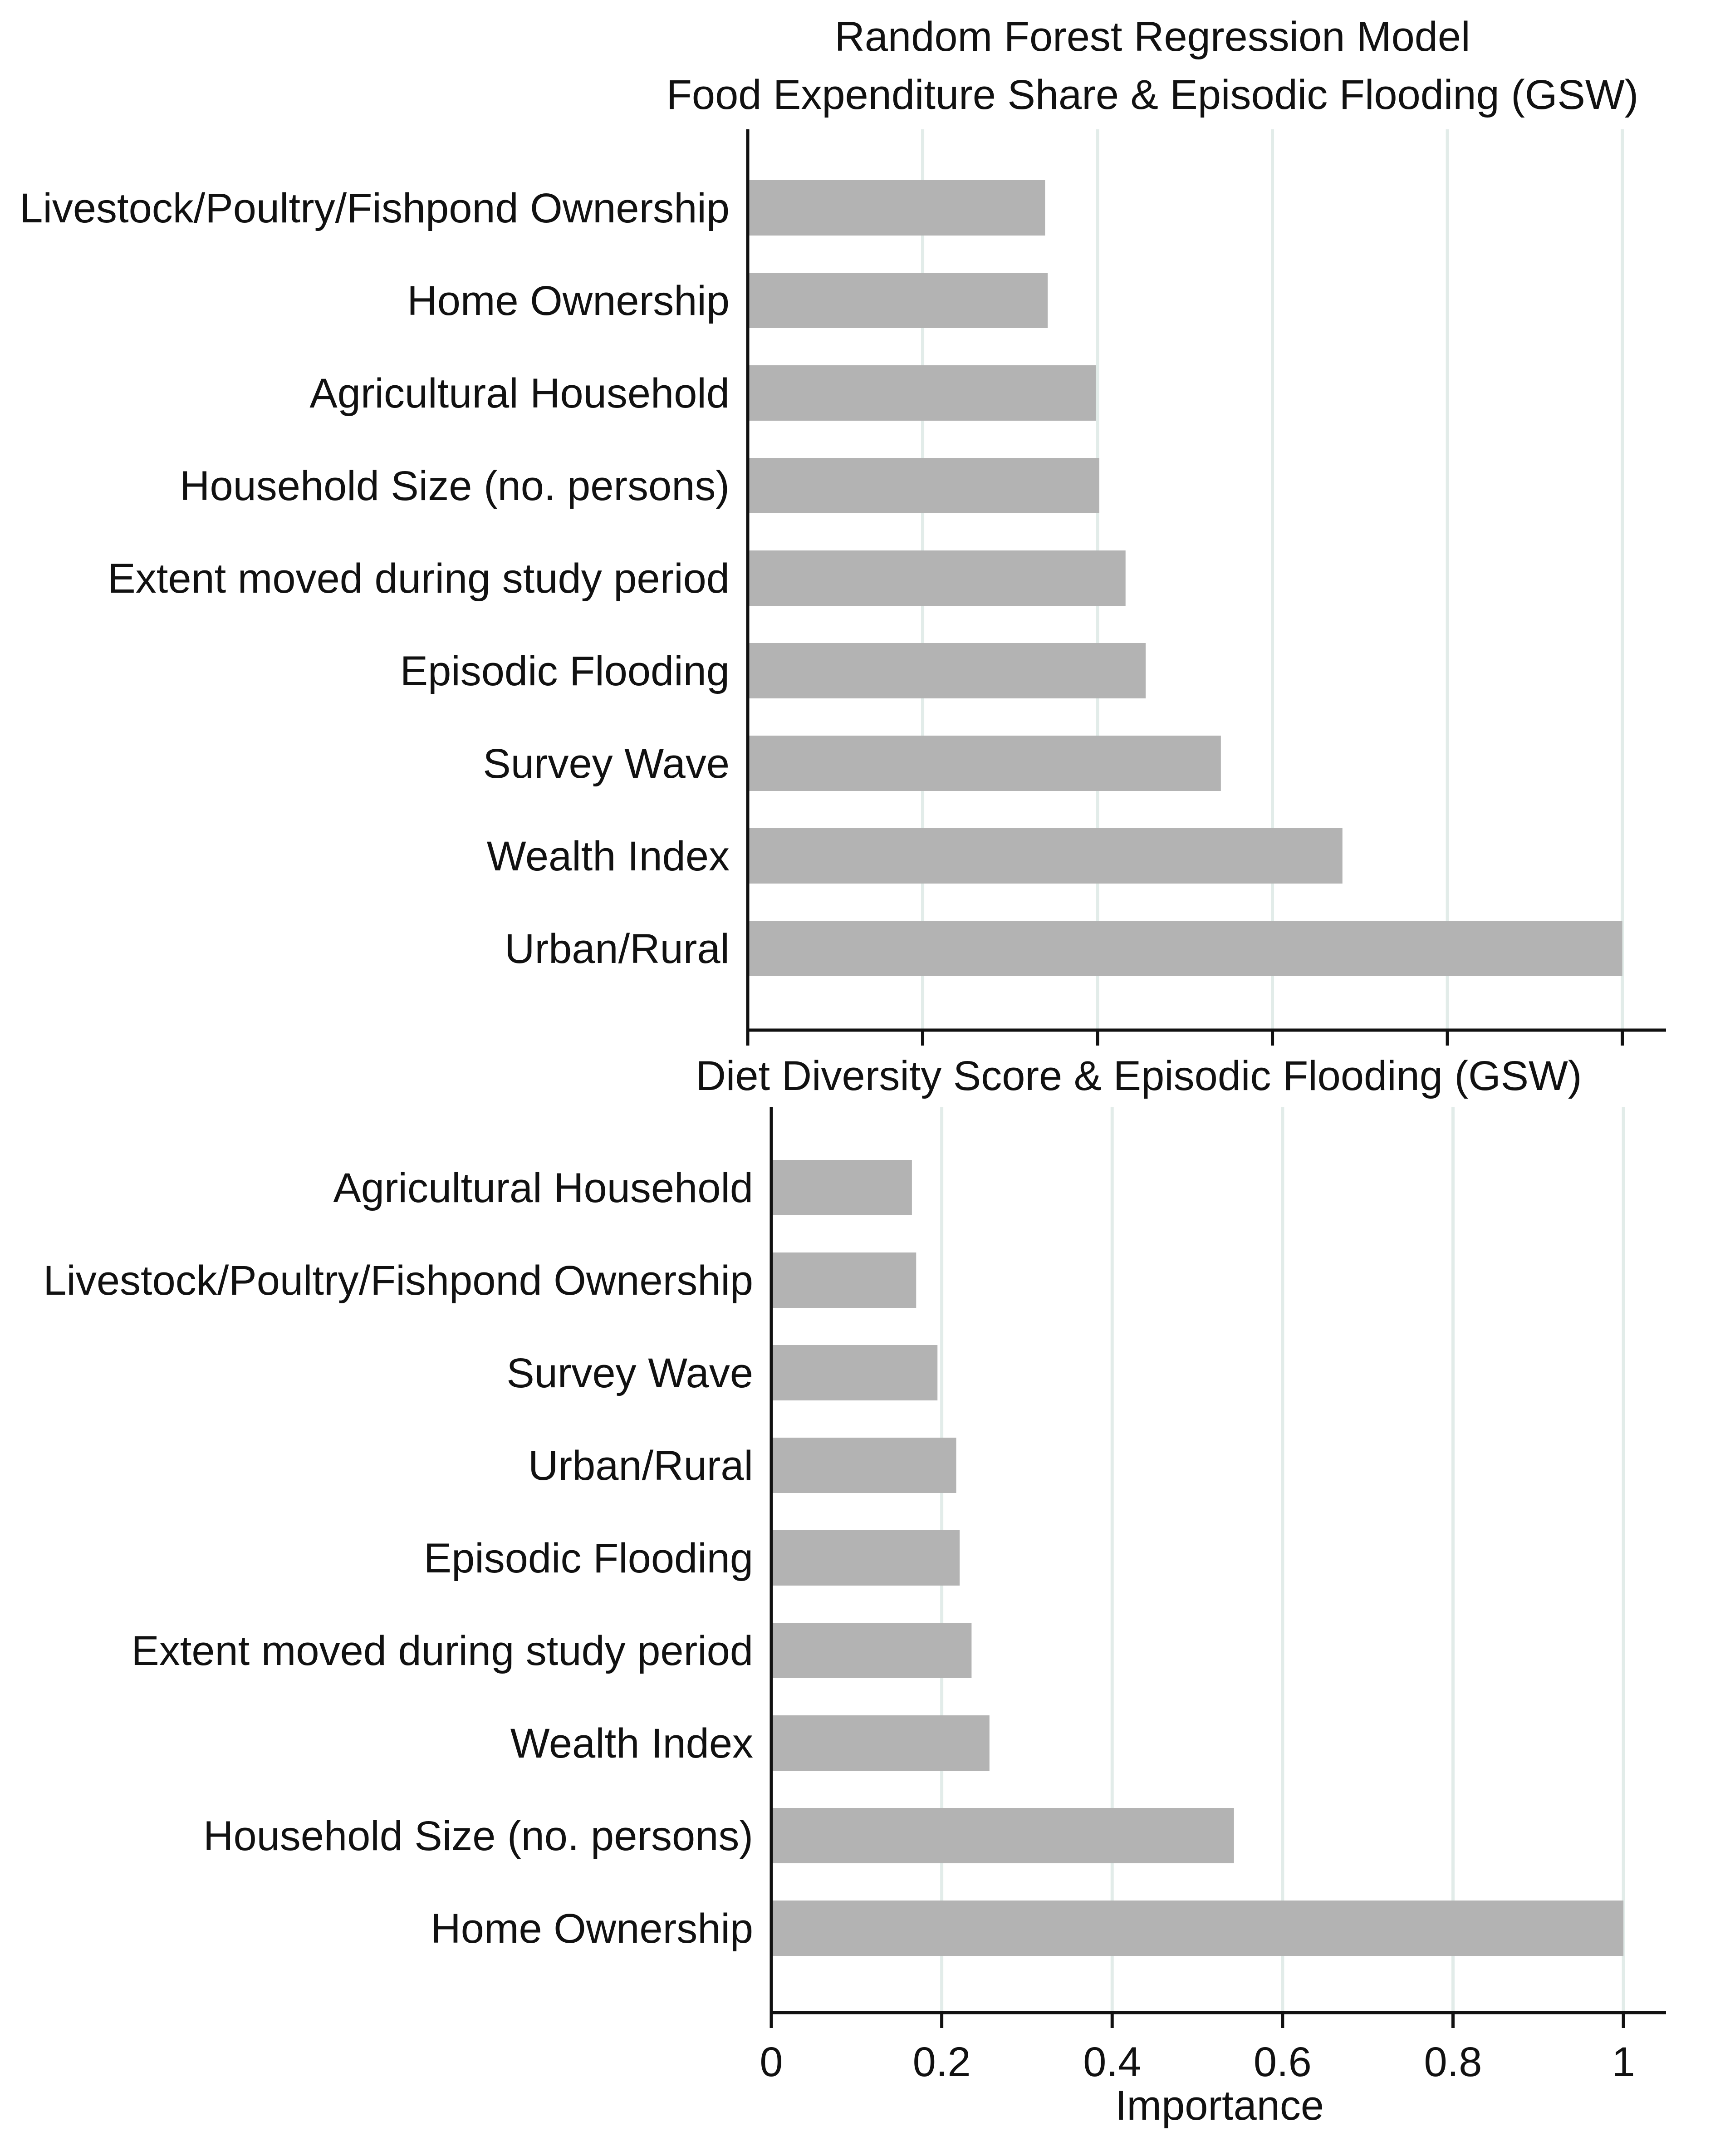  Describe the element at coordinates (1283, 2062) in the screenshot. I see `x-tick-label: 0.6` at that location.